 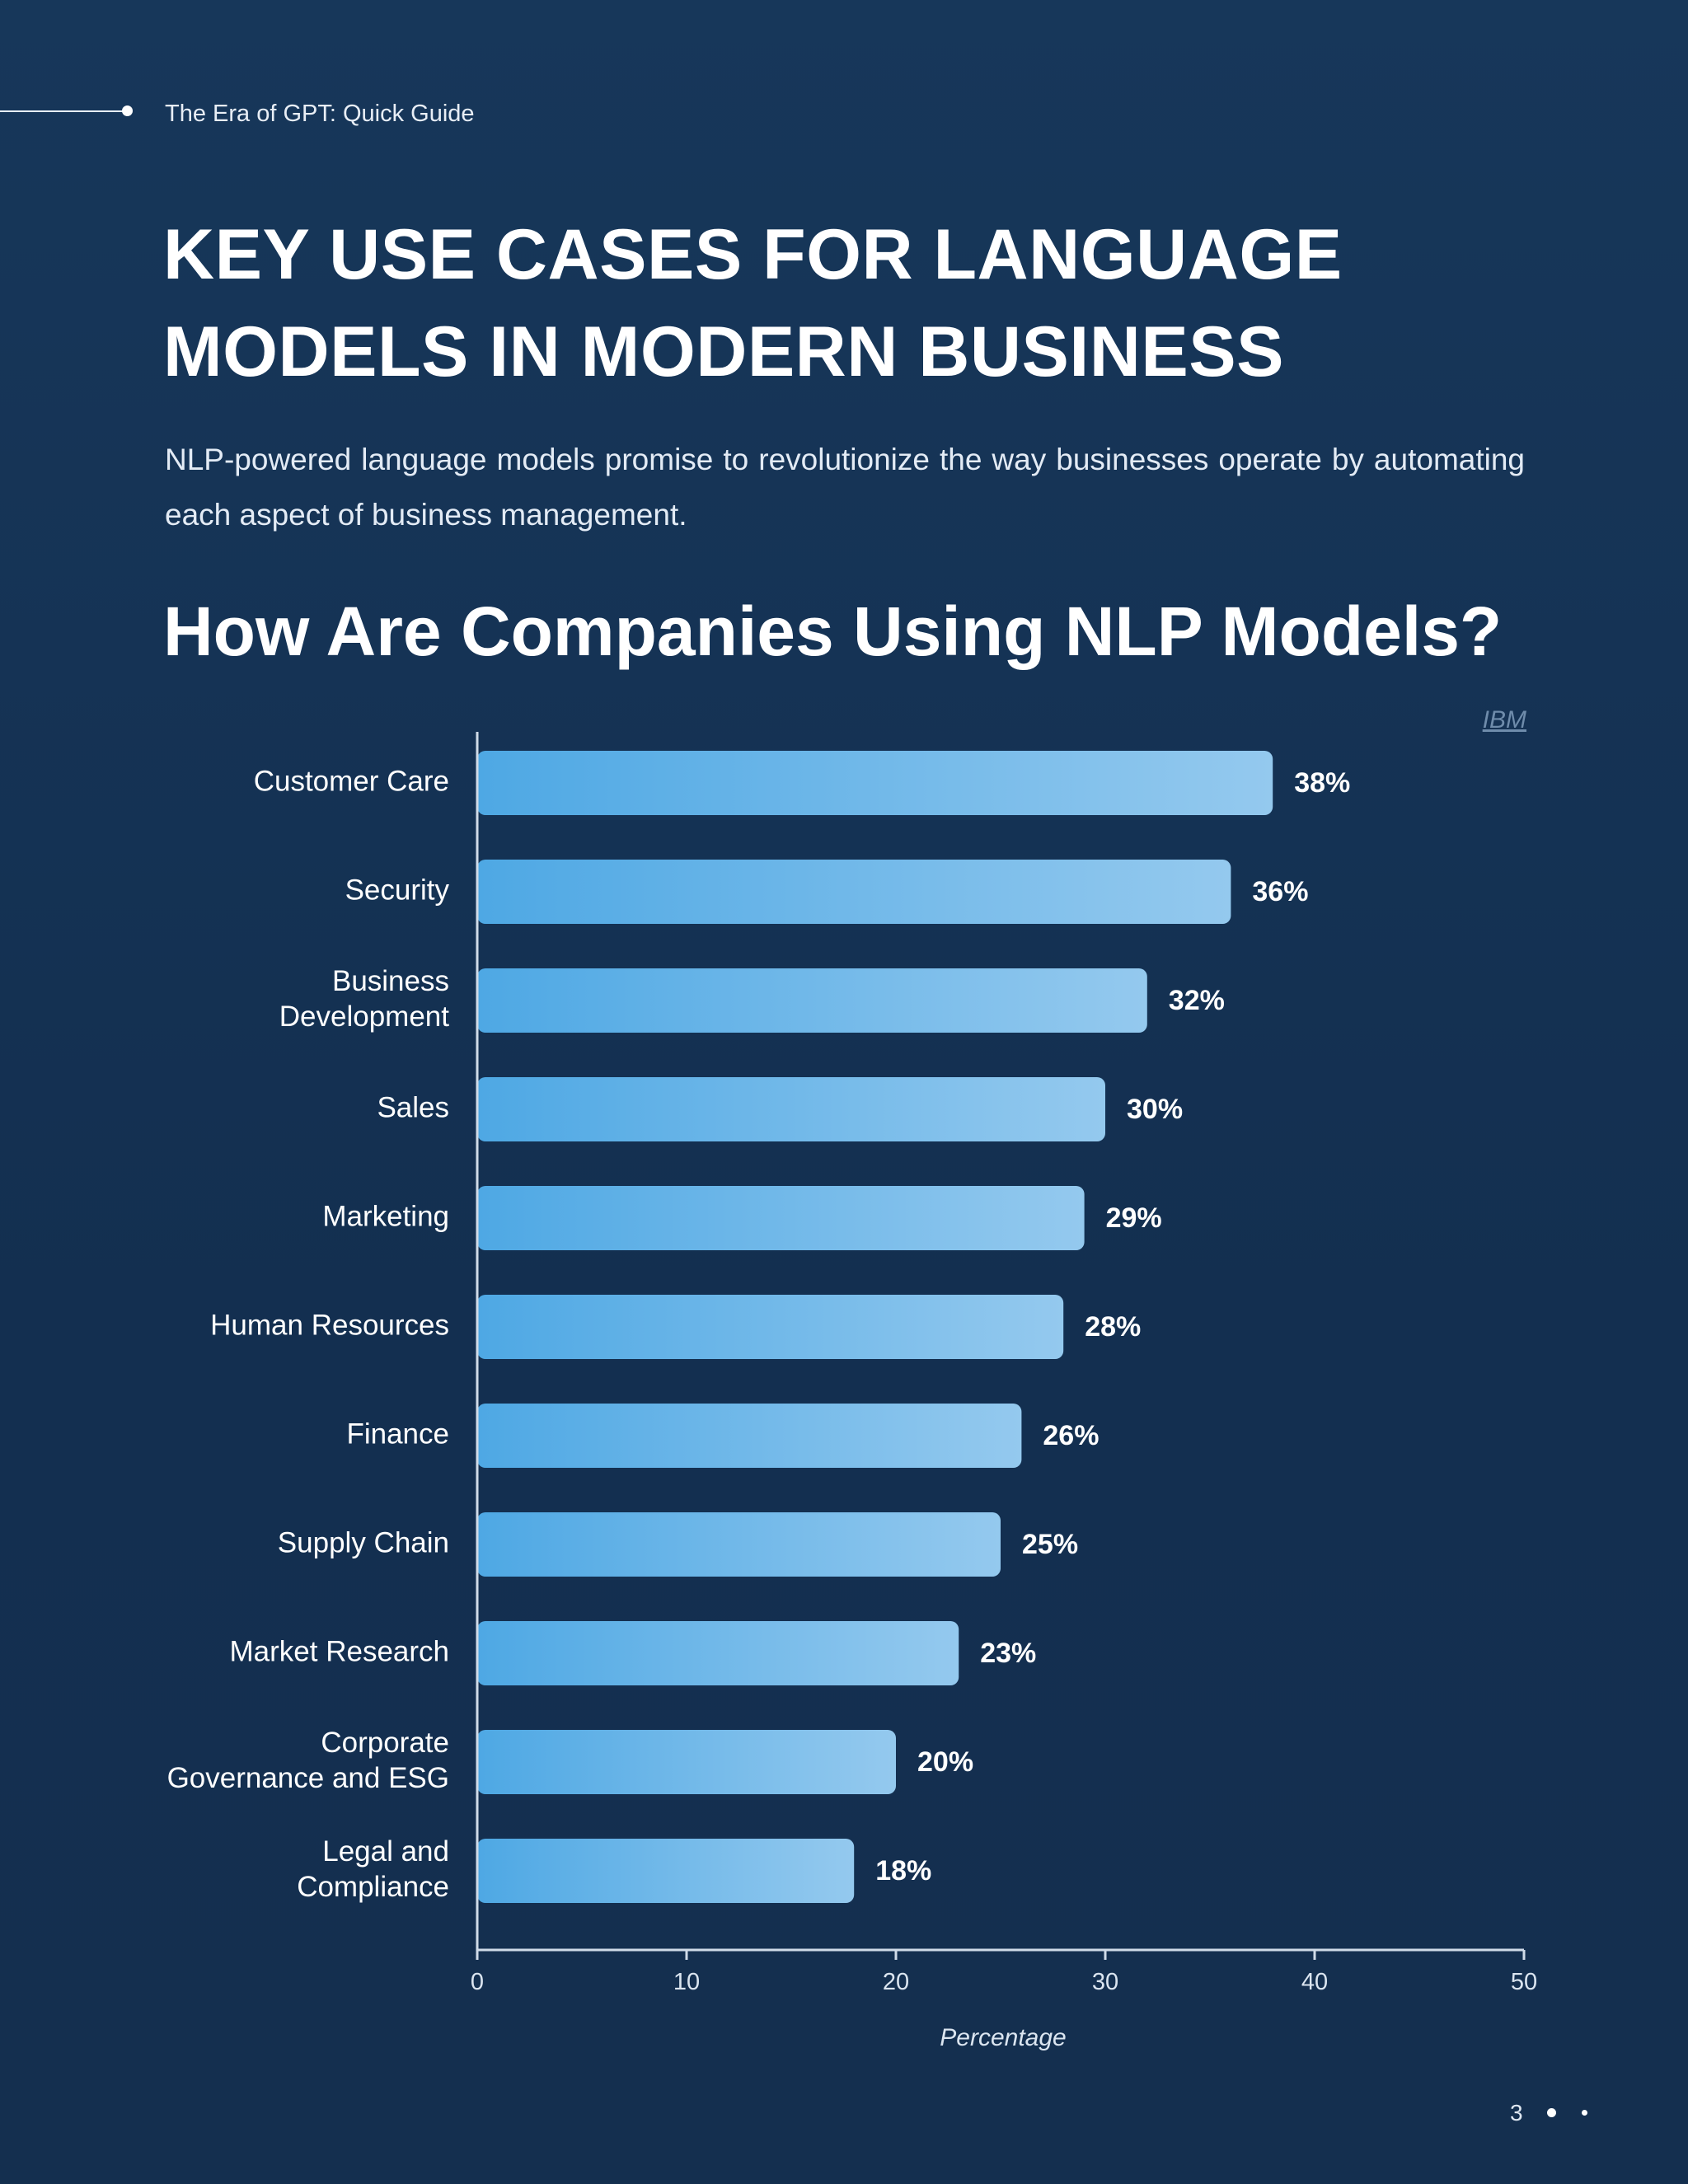 I want to click on data-label: 23%, so click(x=1008, y=1653).